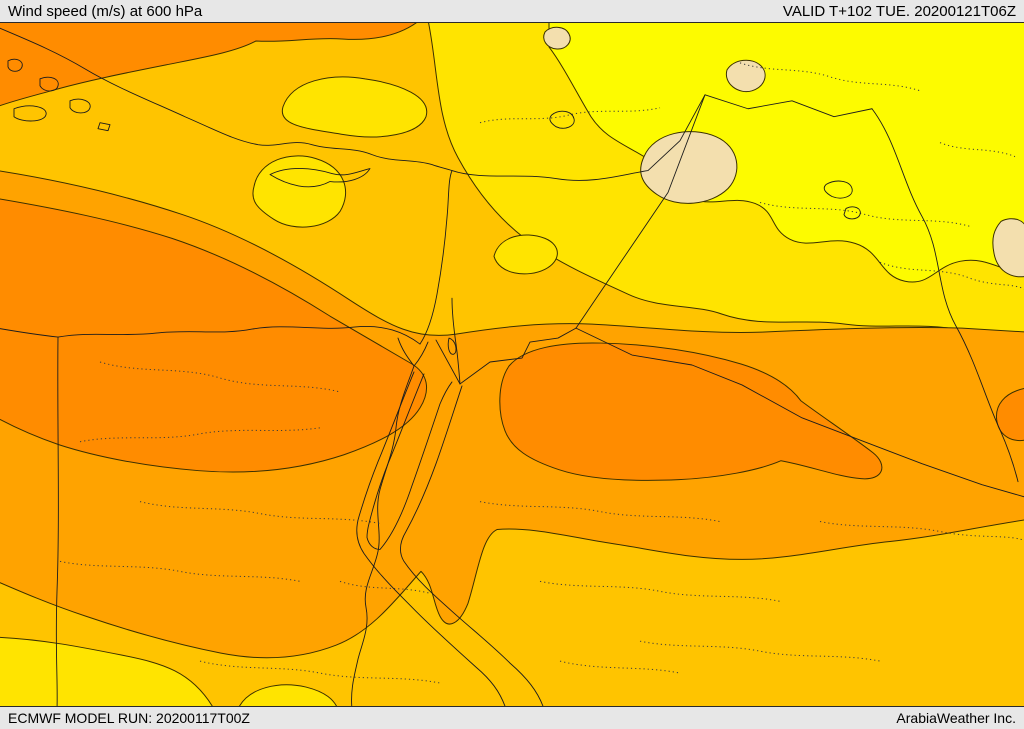 This screenshot has height=729, width=1024. I want to click on border-egypt-libya, so click(57, 521).